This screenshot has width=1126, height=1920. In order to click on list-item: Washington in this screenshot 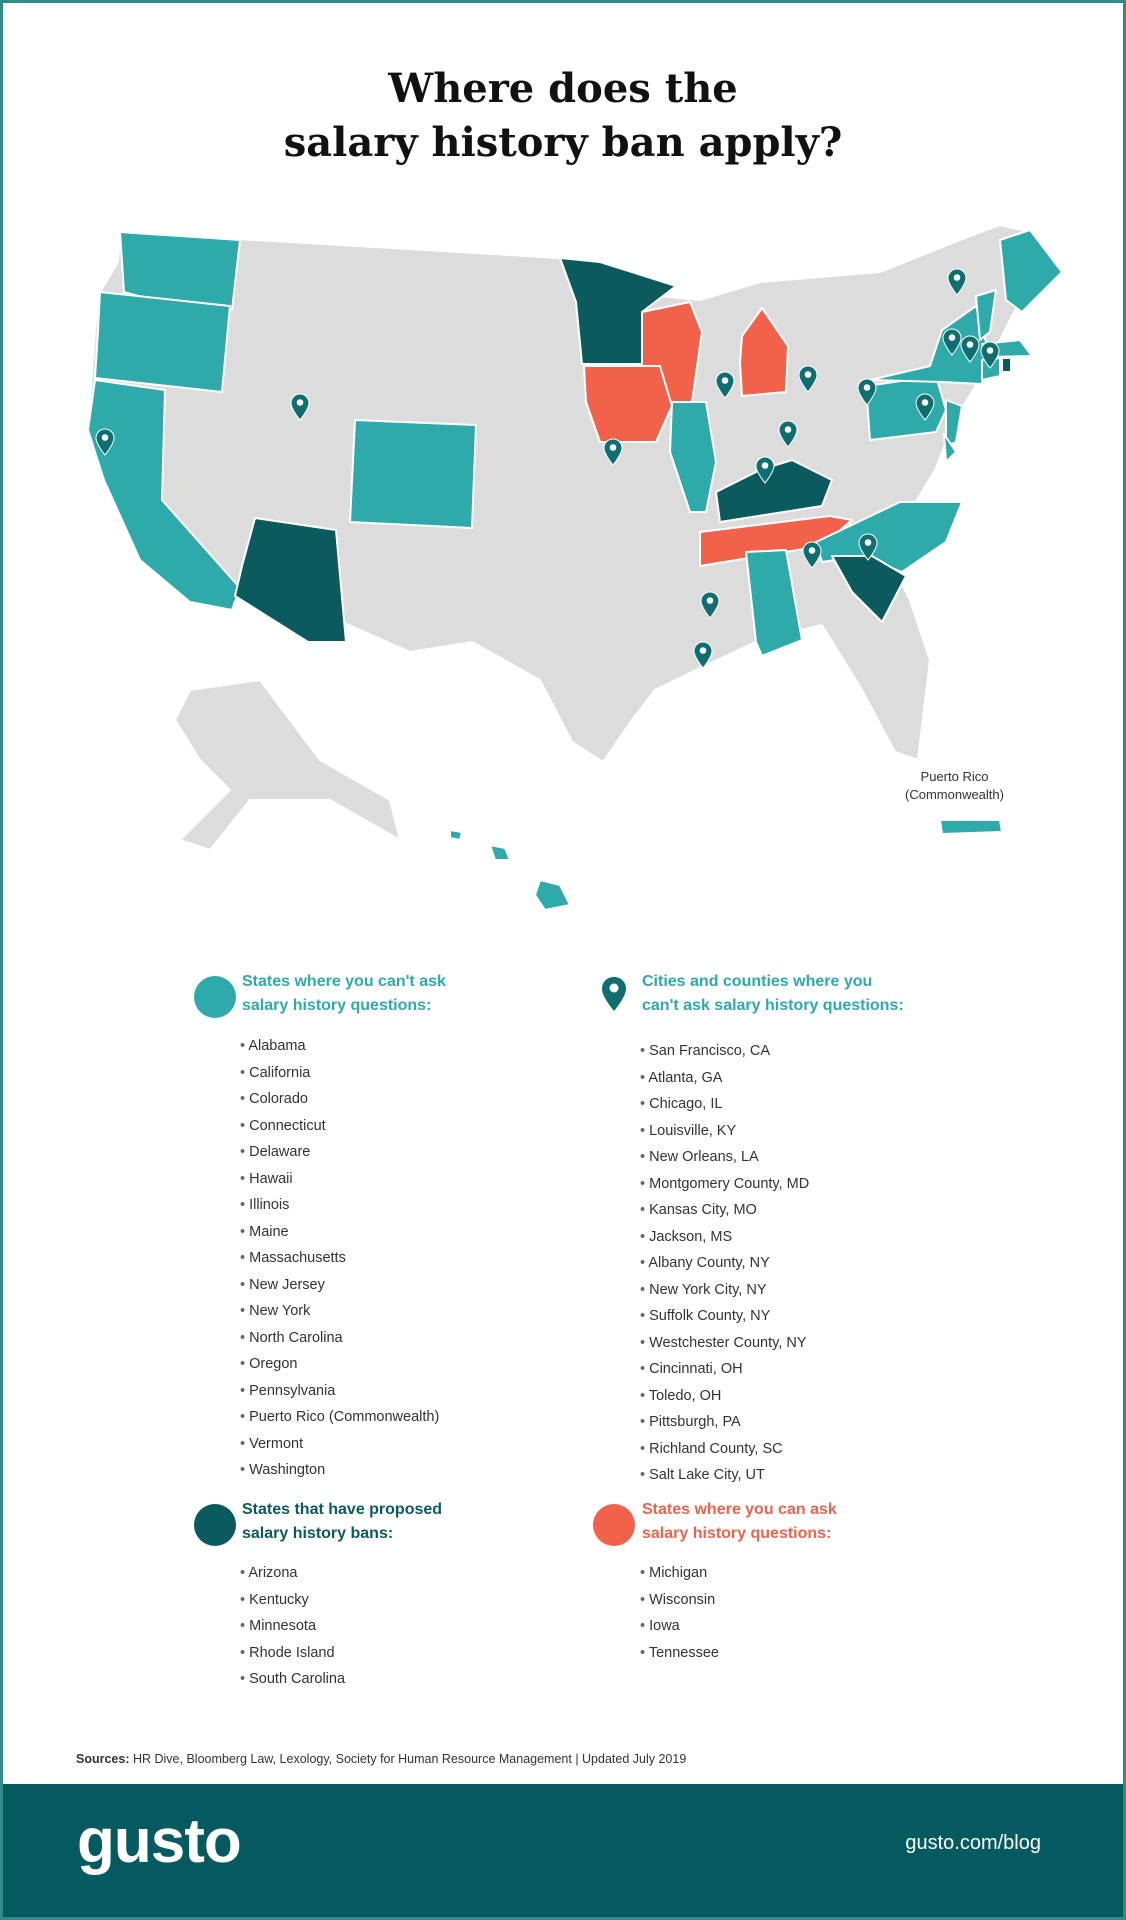, I will do `click(339, 1470)`.